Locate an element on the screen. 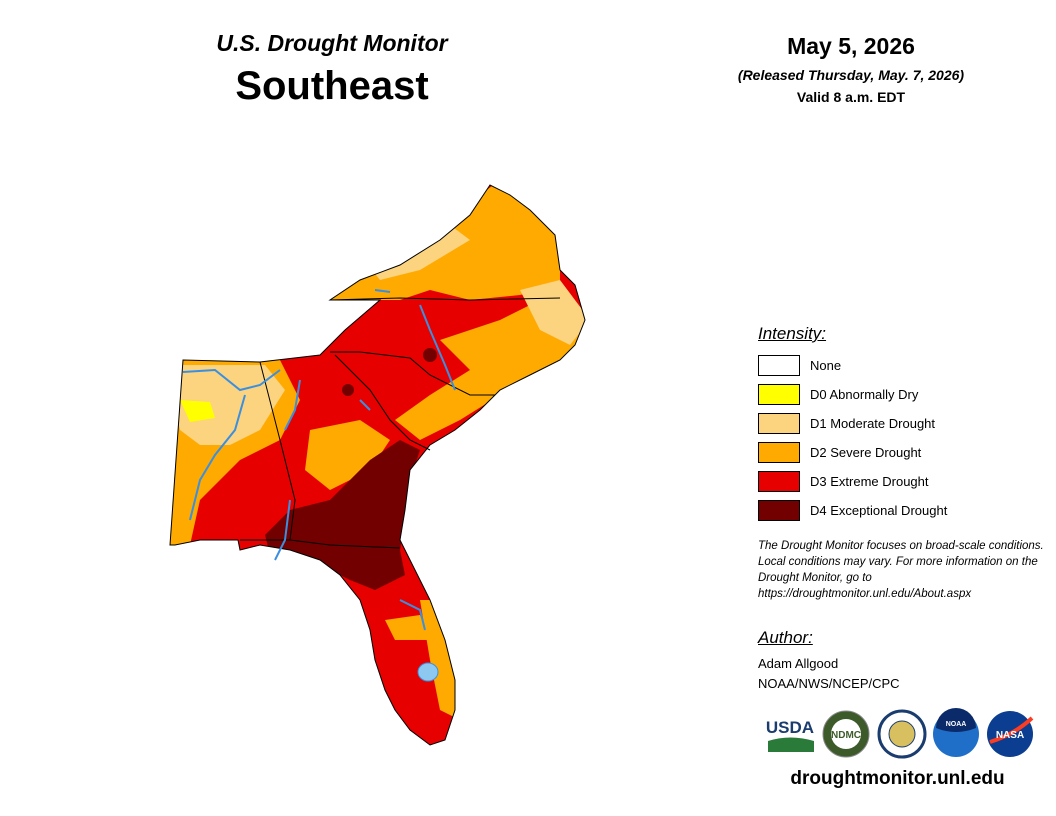 The width and height of the screenshot is (1056, 816). logo-text: NOAA is located at coordinates (956, 724).